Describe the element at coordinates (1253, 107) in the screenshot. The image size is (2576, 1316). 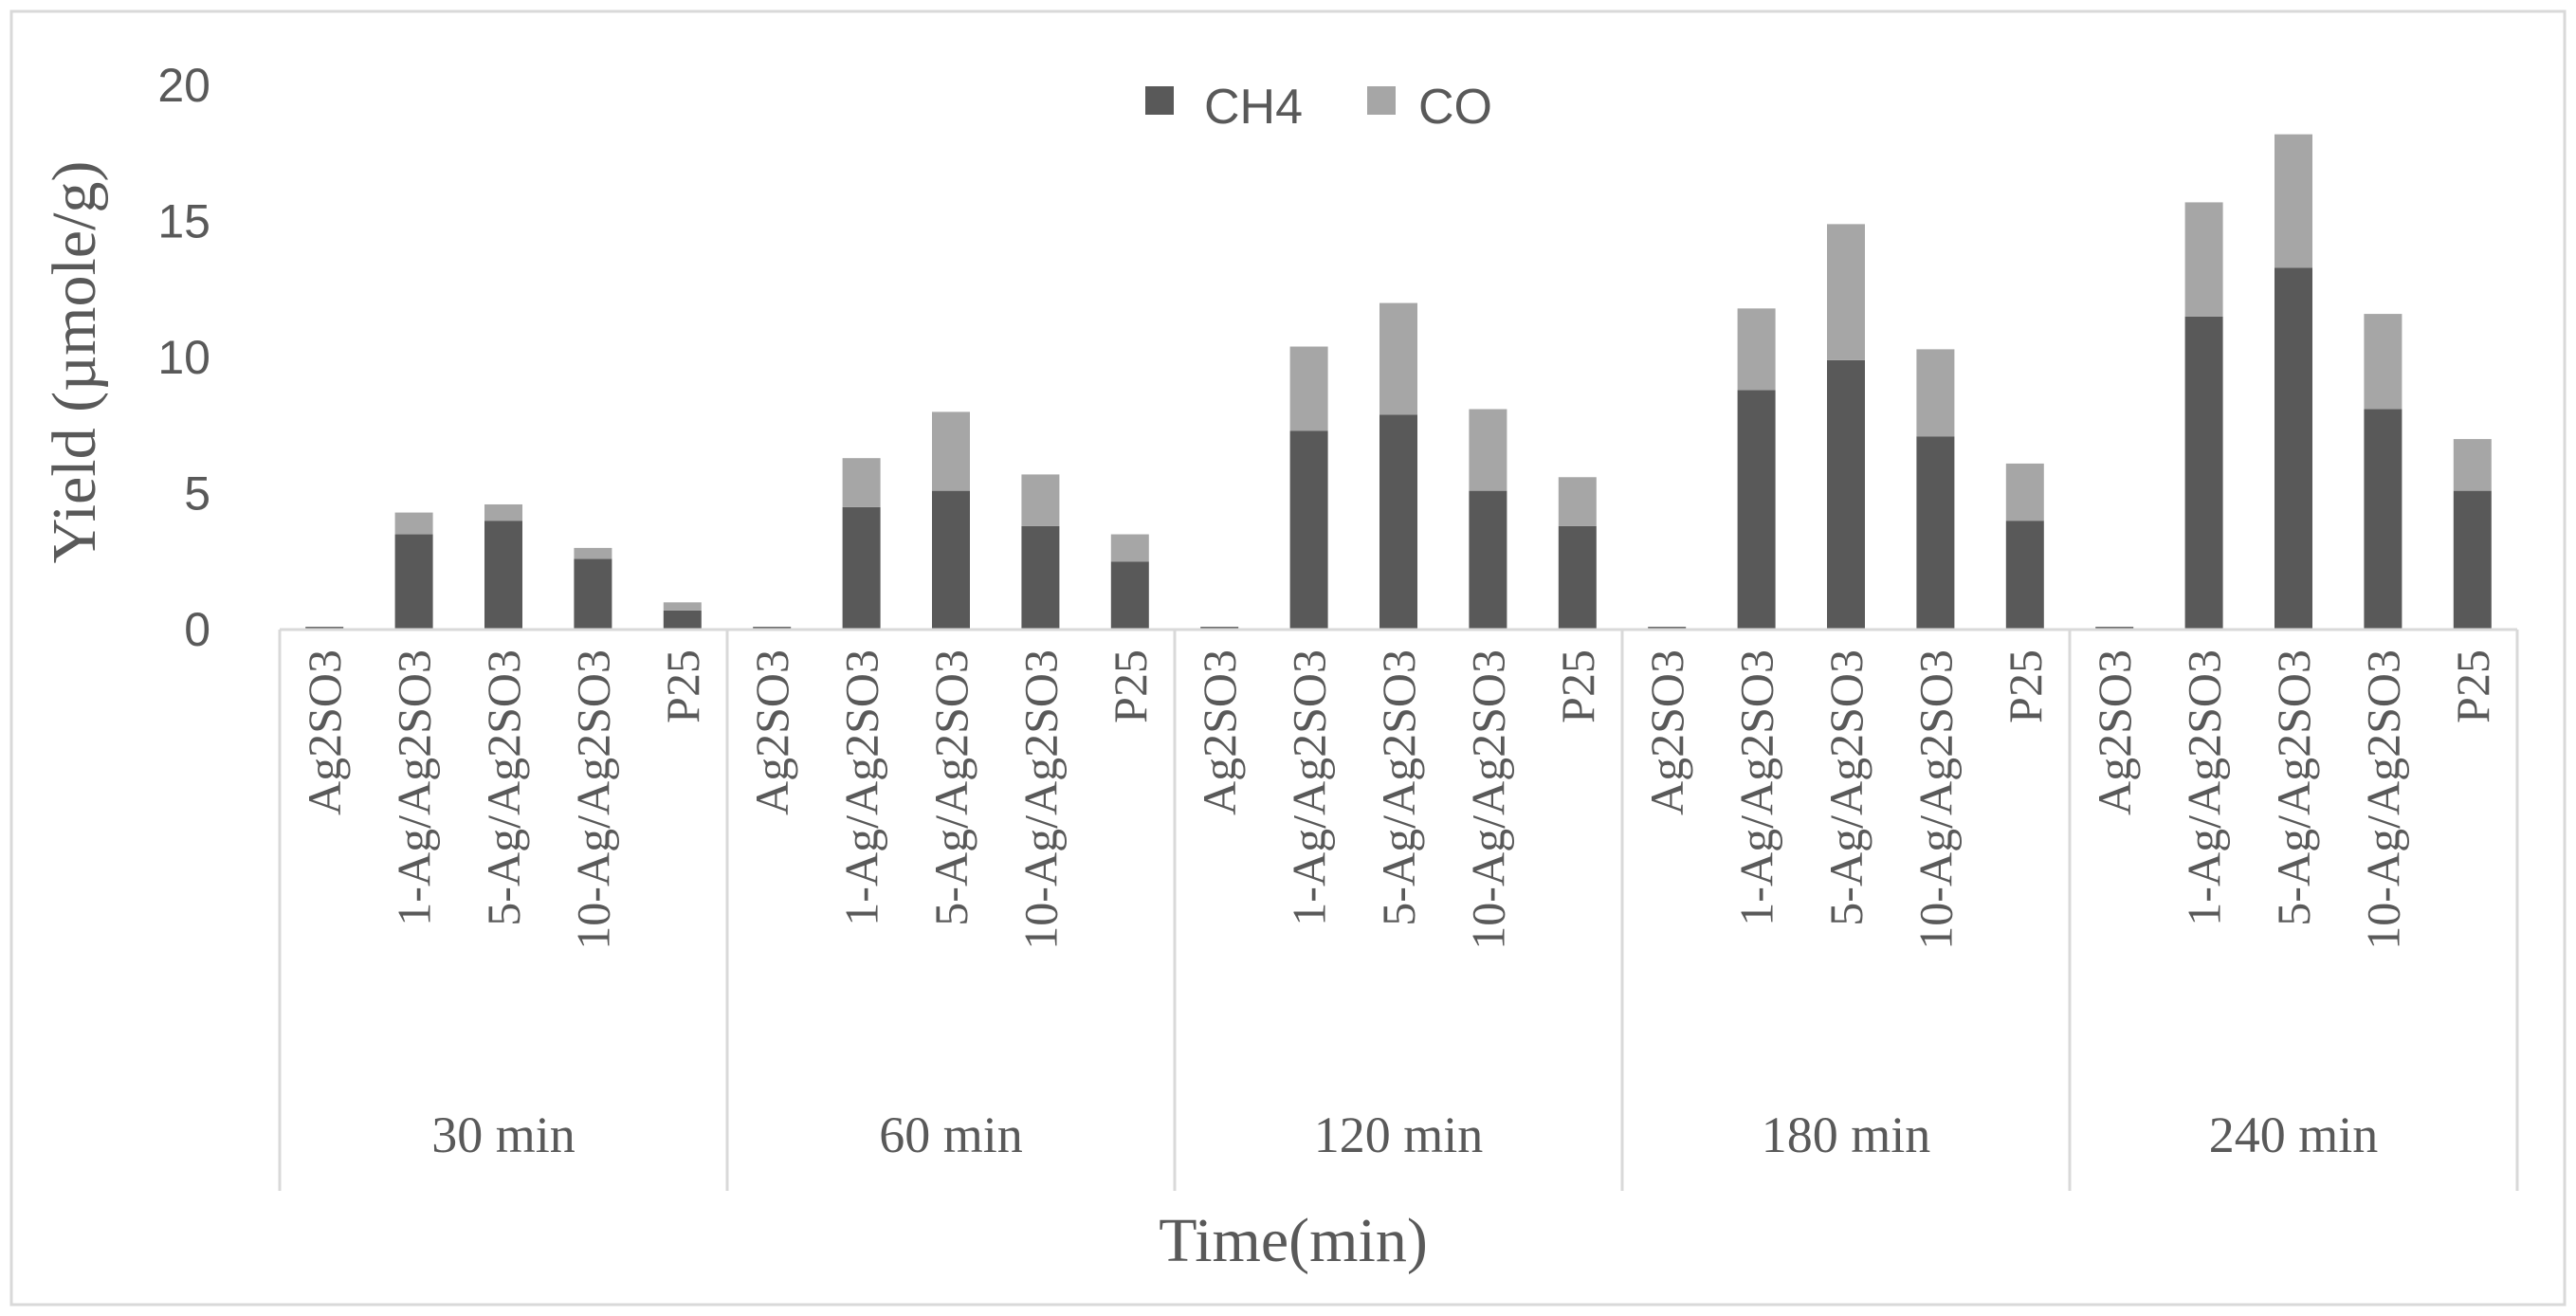
I see `legend-label-ch4: CH4` at that location.